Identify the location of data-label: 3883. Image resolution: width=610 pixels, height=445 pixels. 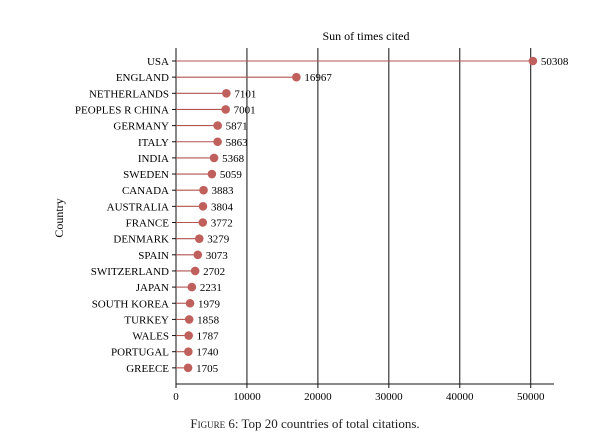
(223, 191).